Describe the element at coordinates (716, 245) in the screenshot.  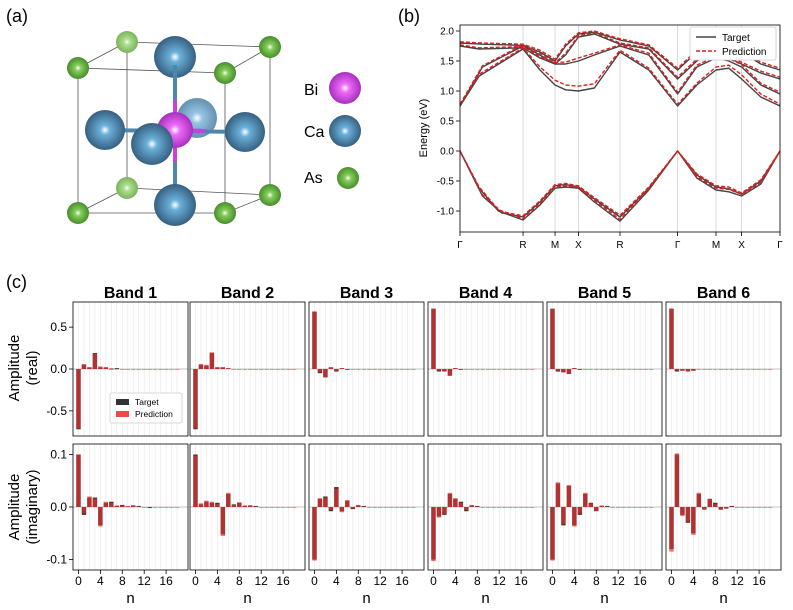
I see `band-xtick-label: M` at that location.